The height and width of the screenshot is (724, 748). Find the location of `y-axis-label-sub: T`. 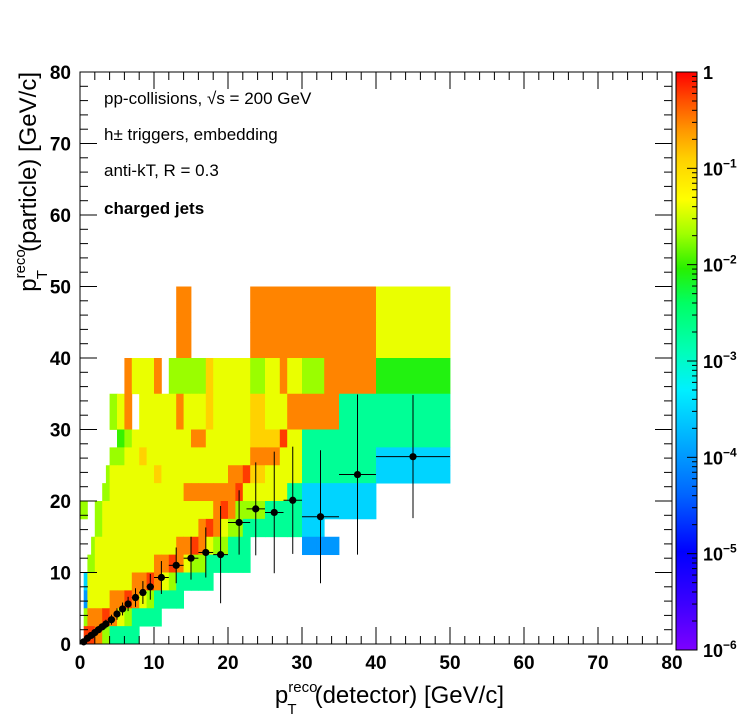

y-axis-label-sub: T is located at coordinates (42, 274).